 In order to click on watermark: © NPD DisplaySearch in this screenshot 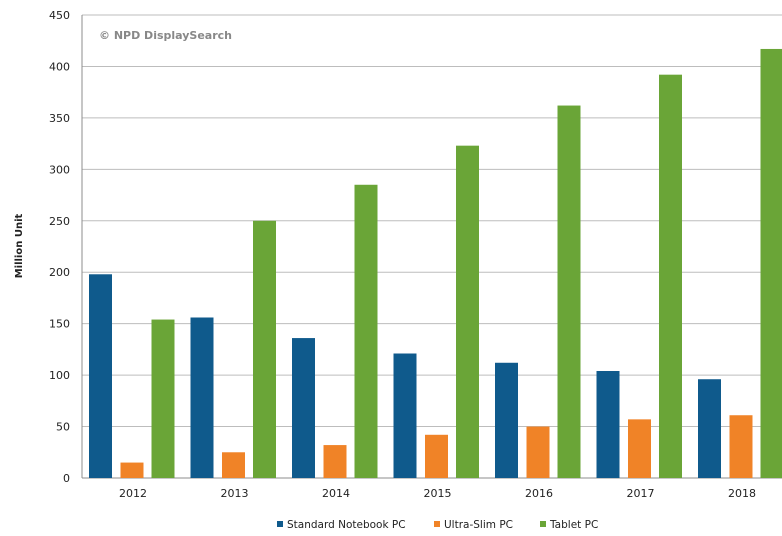, I will do `click(165, 35)`.